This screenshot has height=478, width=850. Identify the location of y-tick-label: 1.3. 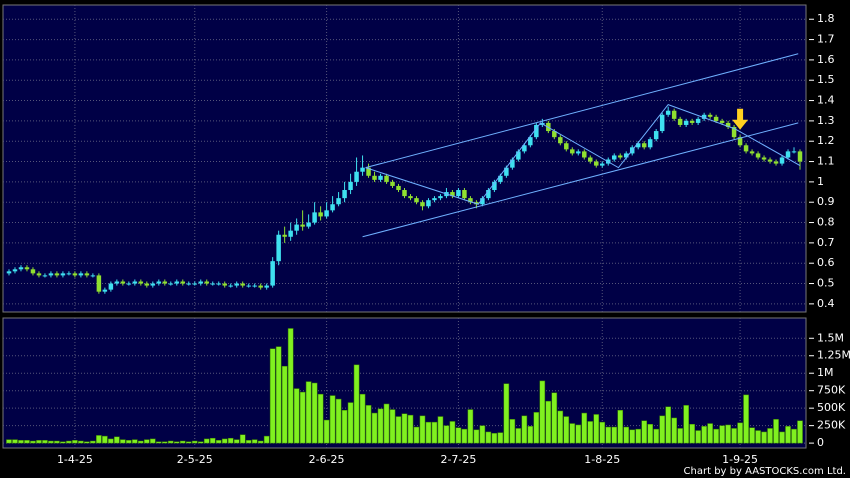
(826, 120).